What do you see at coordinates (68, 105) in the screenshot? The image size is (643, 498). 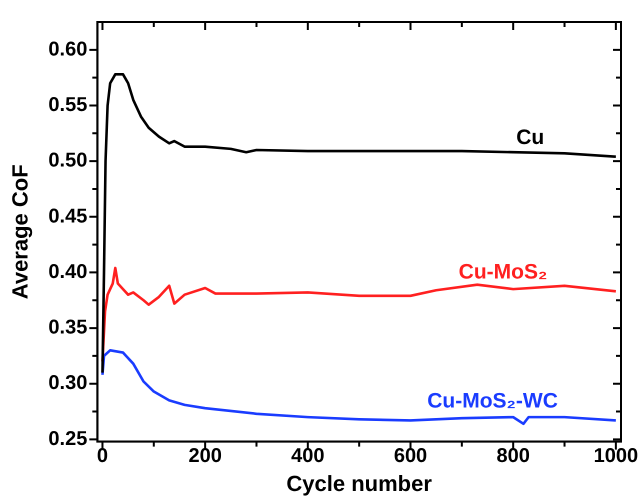 I see `y-tick-label: 0.55` at bounding box center [68, 105].